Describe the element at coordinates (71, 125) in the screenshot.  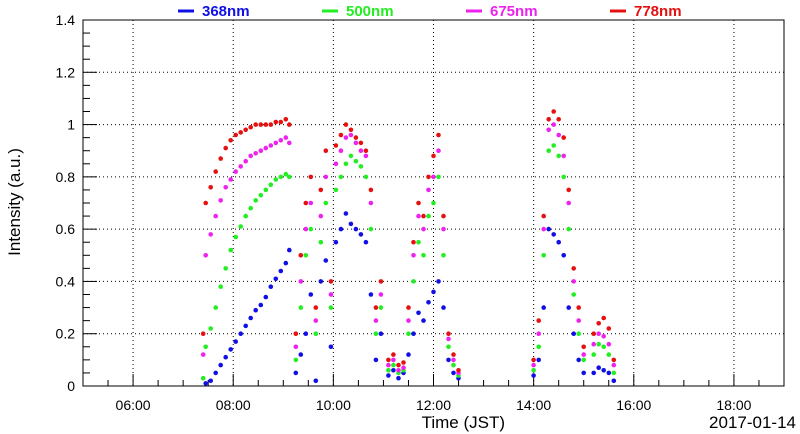
I see `y-tick-label: 1` at that location.